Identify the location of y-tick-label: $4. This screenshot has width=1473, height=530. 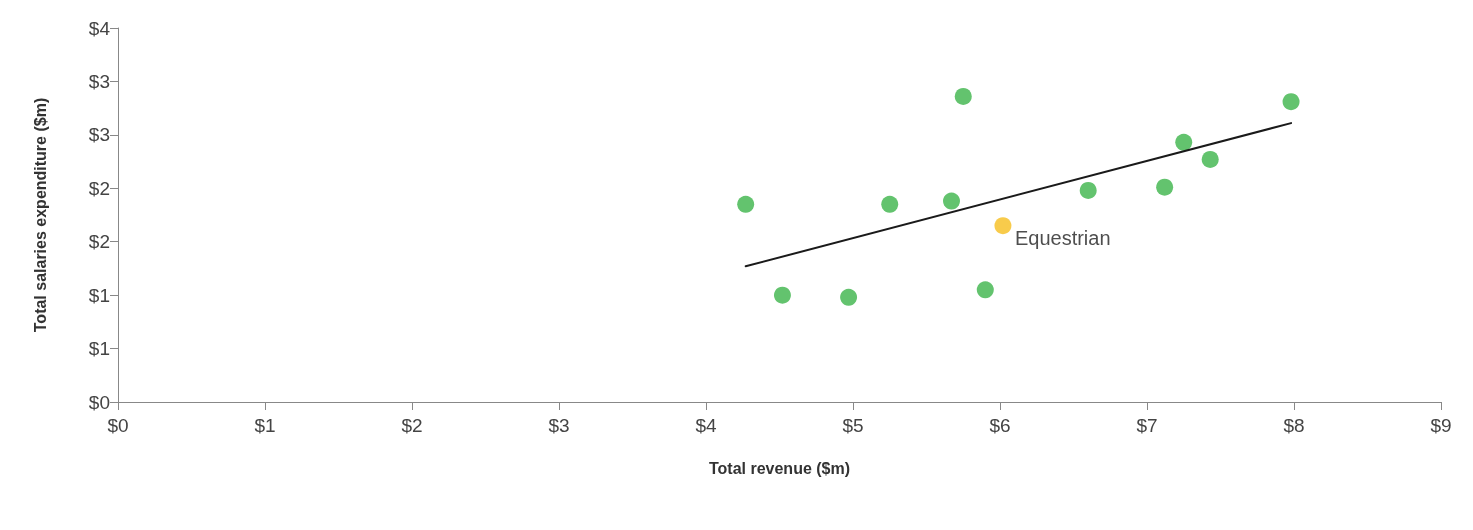
(99, 28).